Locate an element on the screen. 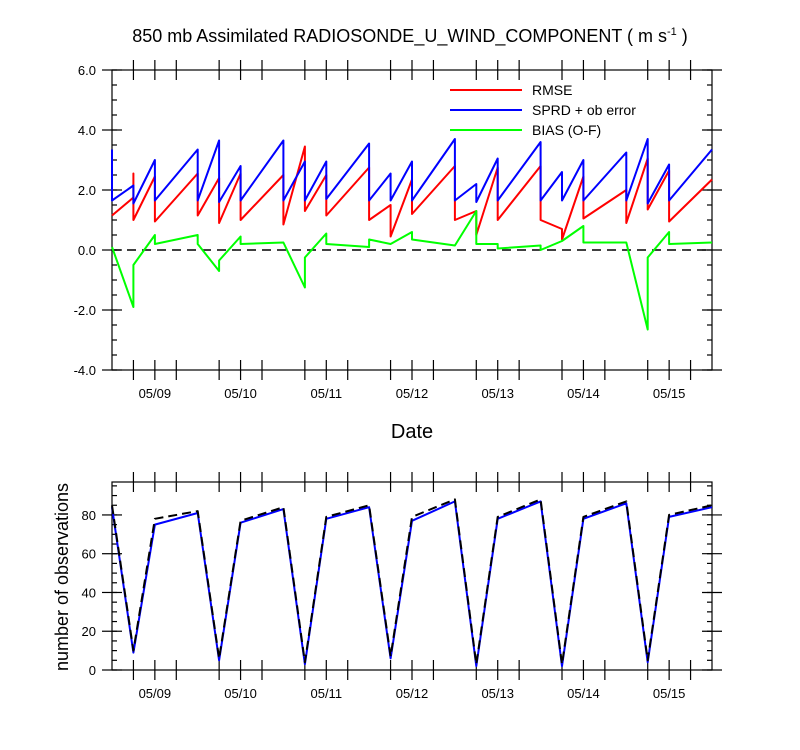  bottom-xtick-label: 05/10 is located at coordinates (240, 693).